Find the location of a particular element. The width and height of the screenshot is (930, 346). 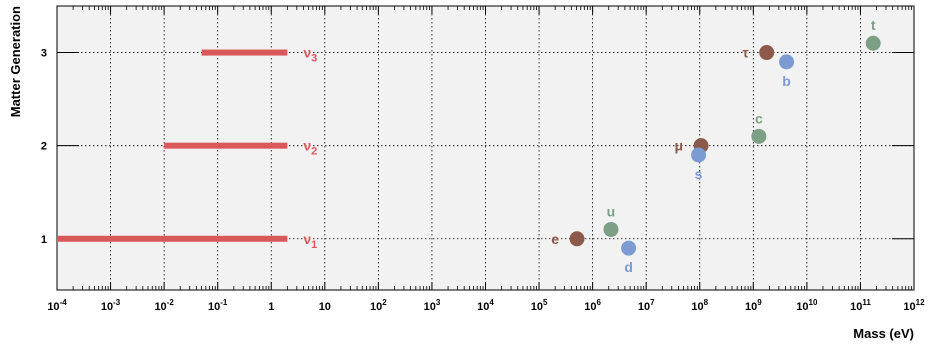

x-tick-label: 10¹² is located at coordinates (914, 305).